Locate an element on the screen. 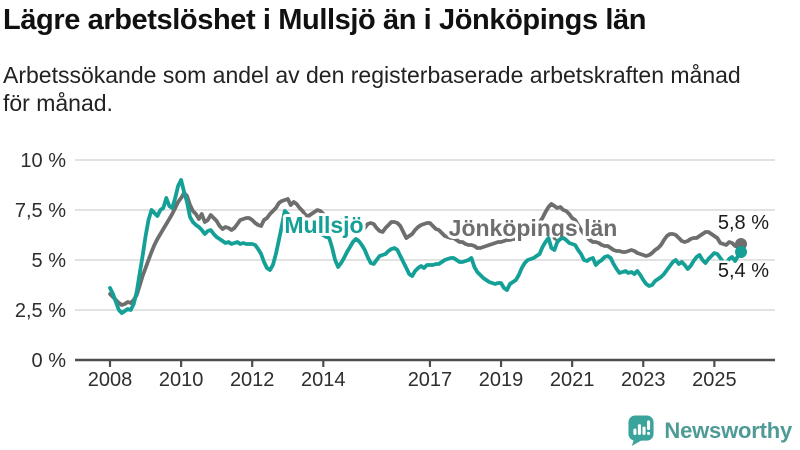  x-tick-label: 2012 is located at coordinates (252, 380).